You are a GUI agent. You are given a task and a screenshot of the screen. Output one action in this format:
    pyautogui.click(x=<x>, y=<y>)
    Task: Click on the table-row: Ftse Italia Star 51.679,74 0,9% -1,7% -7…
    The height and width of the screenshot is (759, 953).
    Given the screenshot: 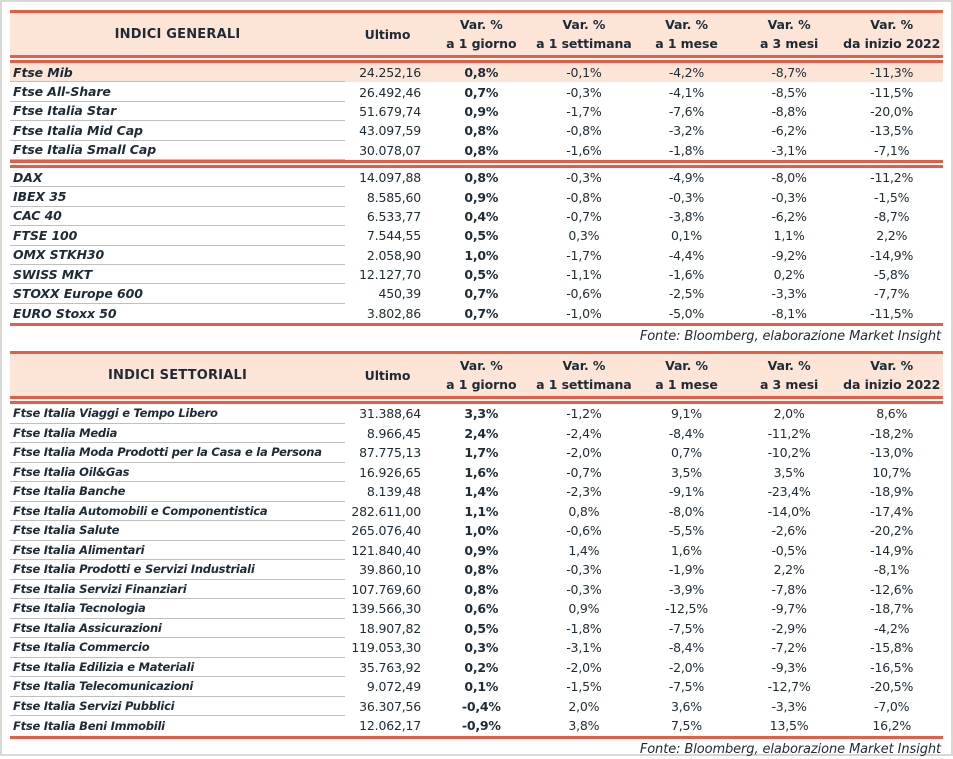 What is the action you would take?
    pyautogui.click(x=476, y=112)
    